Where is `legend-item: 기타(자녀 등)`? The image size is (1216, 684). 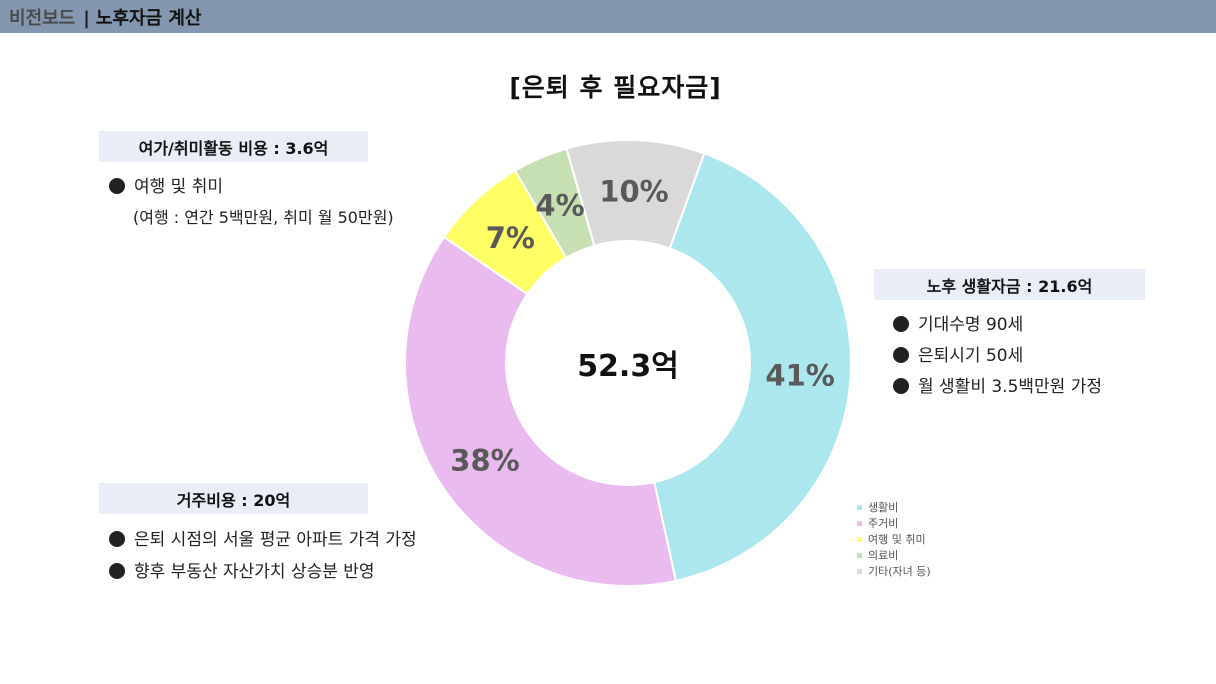 legend-item: 기타(자녀 등) is located at coordinates (894, 571).